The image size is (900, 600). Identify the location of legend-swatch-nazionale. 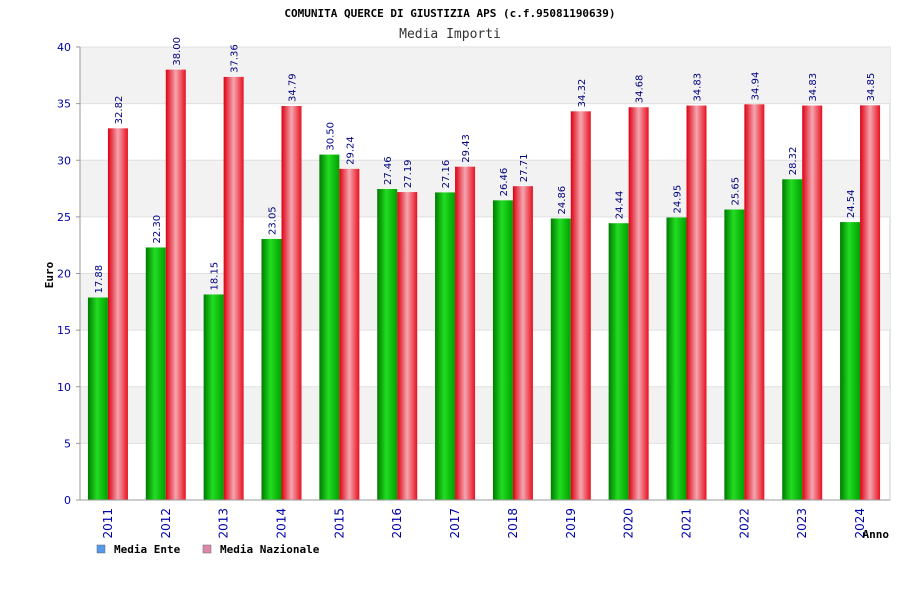
(207, 549).